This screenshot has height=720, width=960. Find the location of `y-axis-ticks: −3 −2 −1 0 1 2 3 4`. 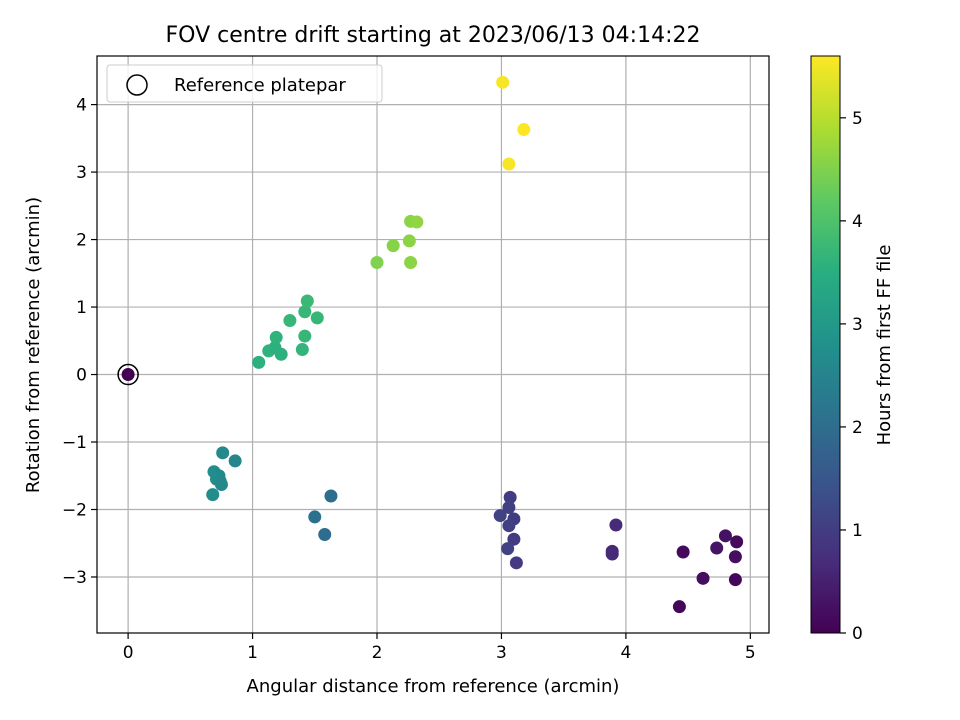

y-axis-ticks: −3 −2 −1 0 1 2 3 4 is located at coordinates (79, 342).